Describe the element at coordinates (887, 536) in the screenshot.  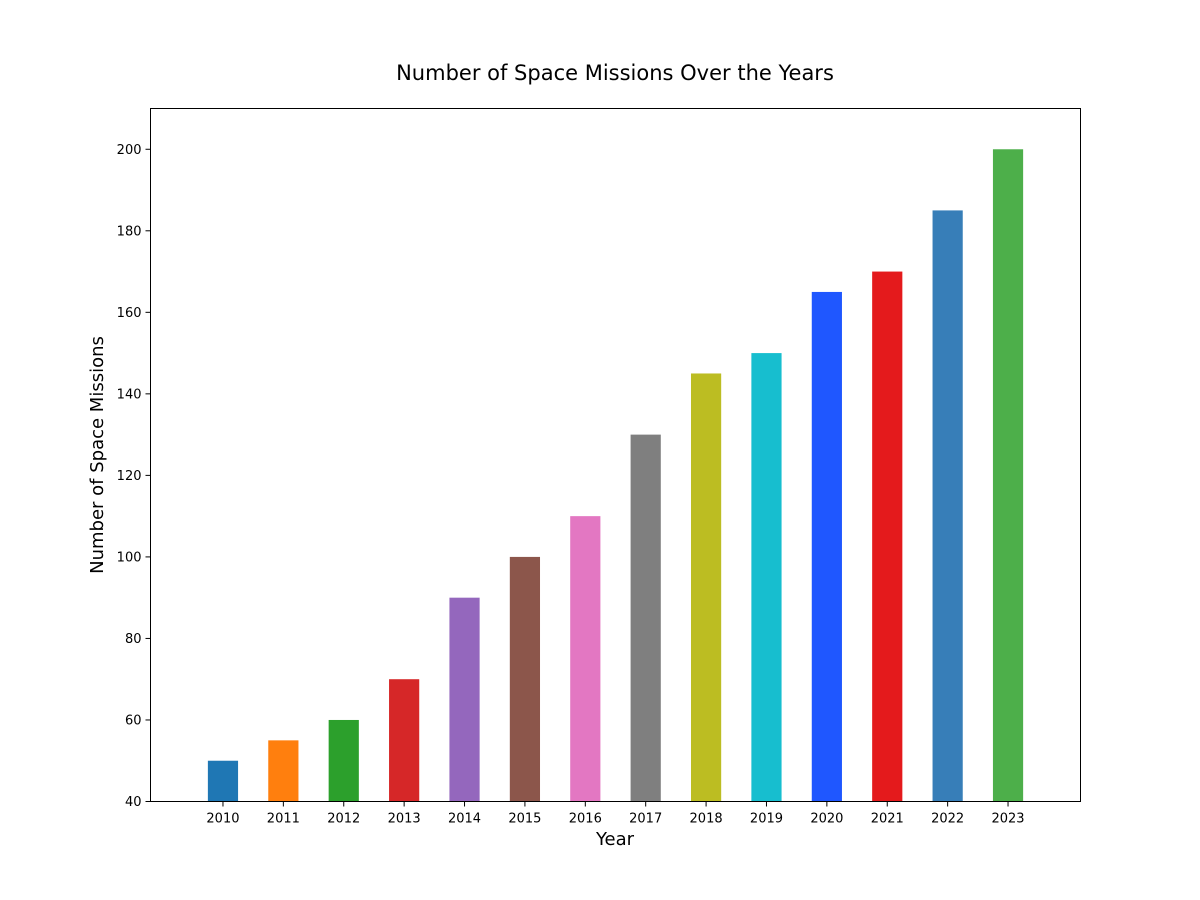
I see `bar-2021` at that location.